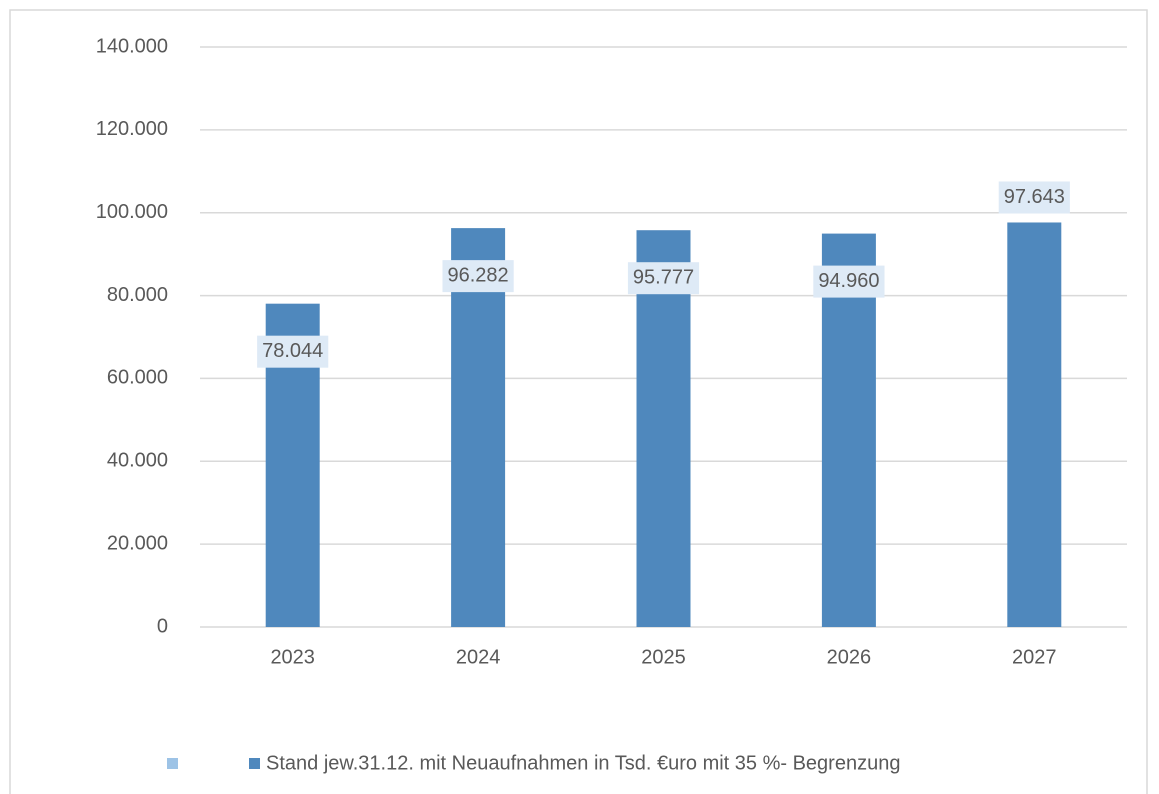  What do you see at coordinates (132, 212) in the screenshot?
I see `y-tick-label: 100.000` at bounding box center [132, 212].